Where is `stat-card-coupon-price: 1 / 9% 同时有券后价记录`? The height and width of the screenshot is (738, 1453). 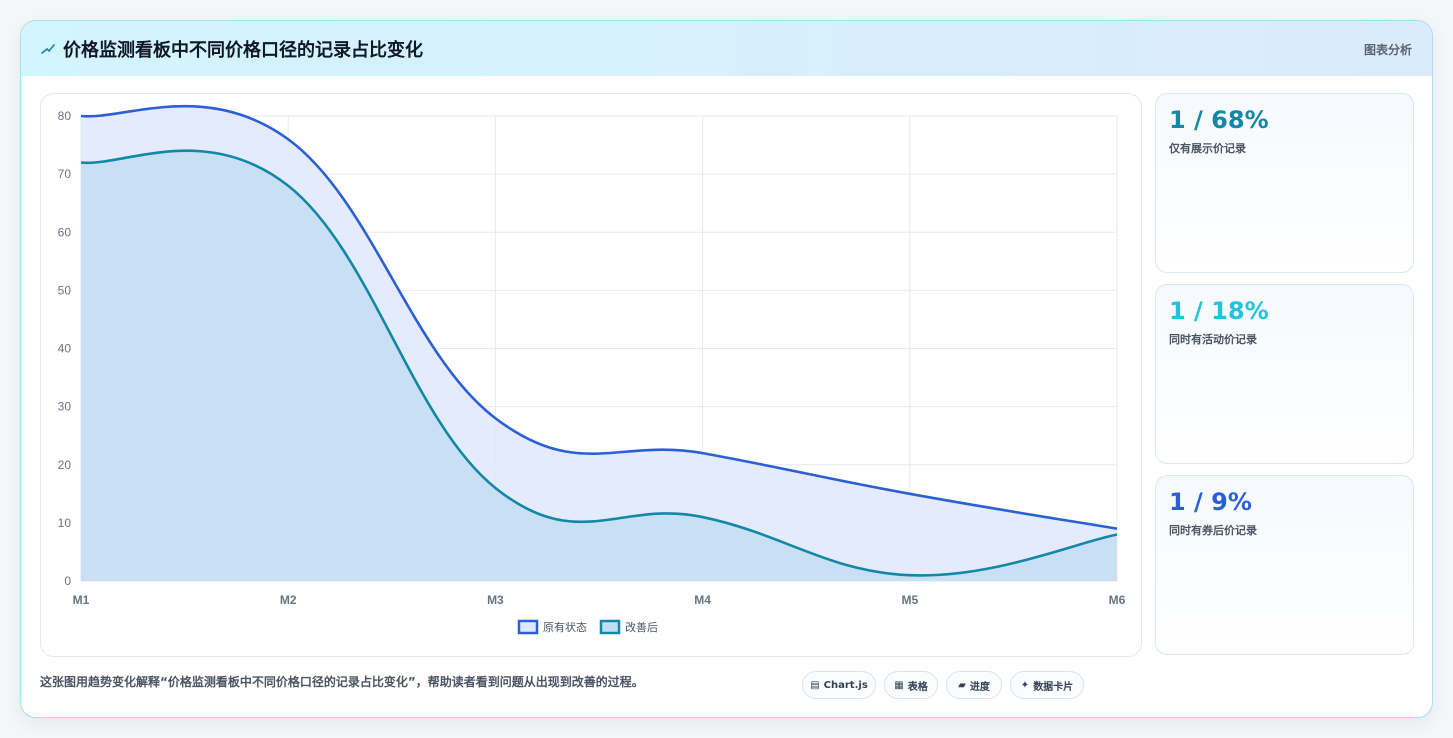
stat-card-coupon-price: 1 / 9% 同时有券后价记录 is located at coordinates (1284, 565).